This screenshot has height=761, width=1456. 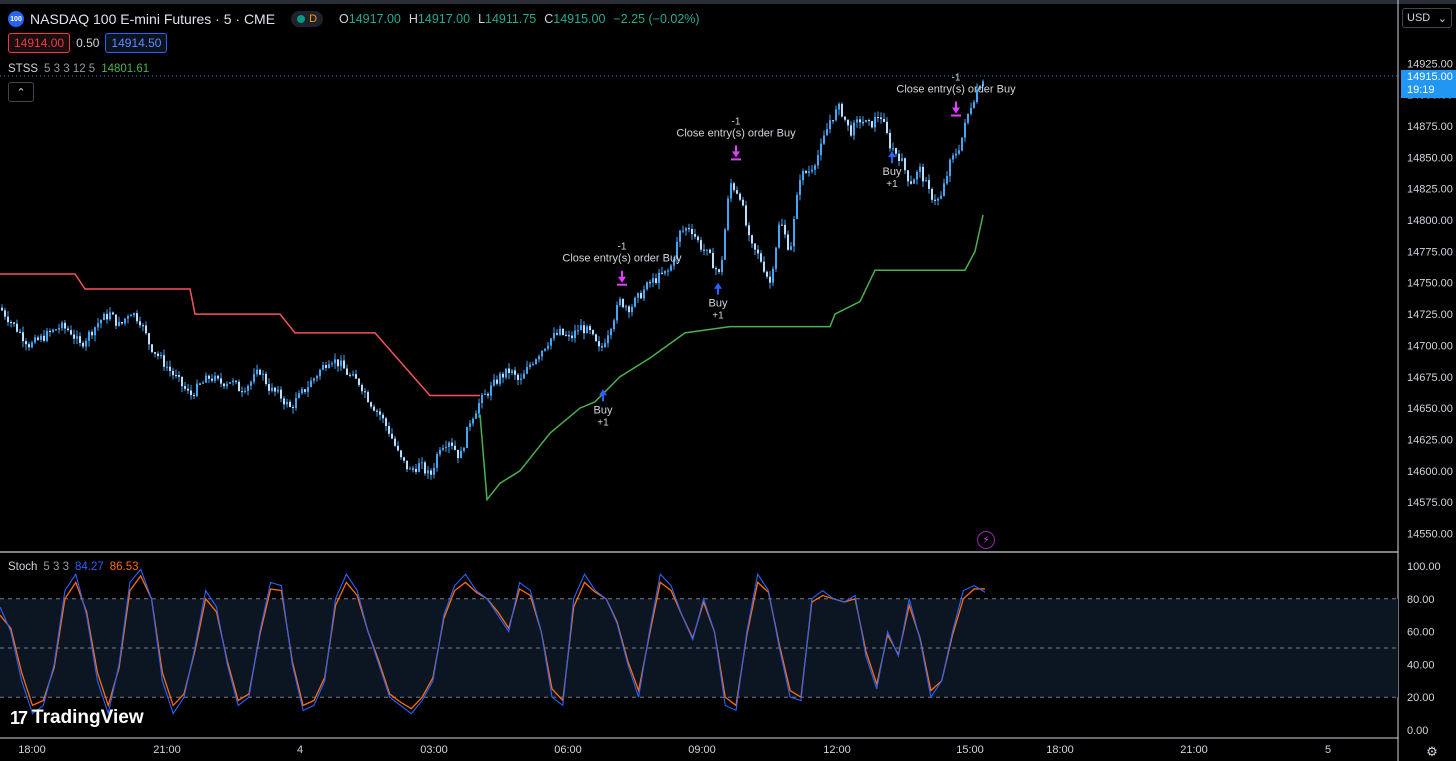 What do you see at coordinates (956, 107) in the screenshot?
I see `close-arrow-icon` at bounding box center [956, 107].